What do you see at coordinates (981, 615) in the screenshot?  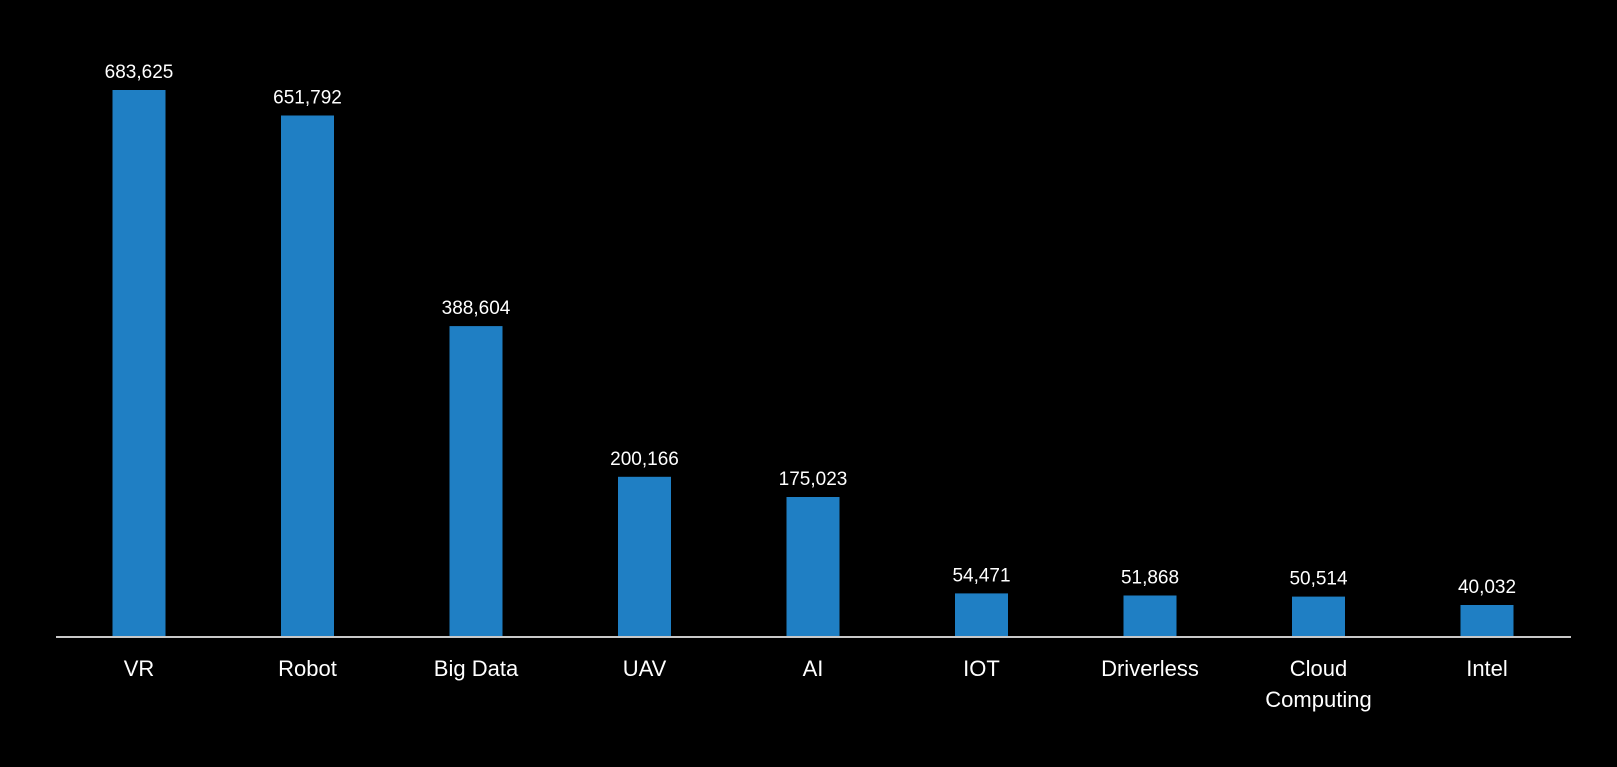 I see `bar-iot` at bounding box center [981, 615].